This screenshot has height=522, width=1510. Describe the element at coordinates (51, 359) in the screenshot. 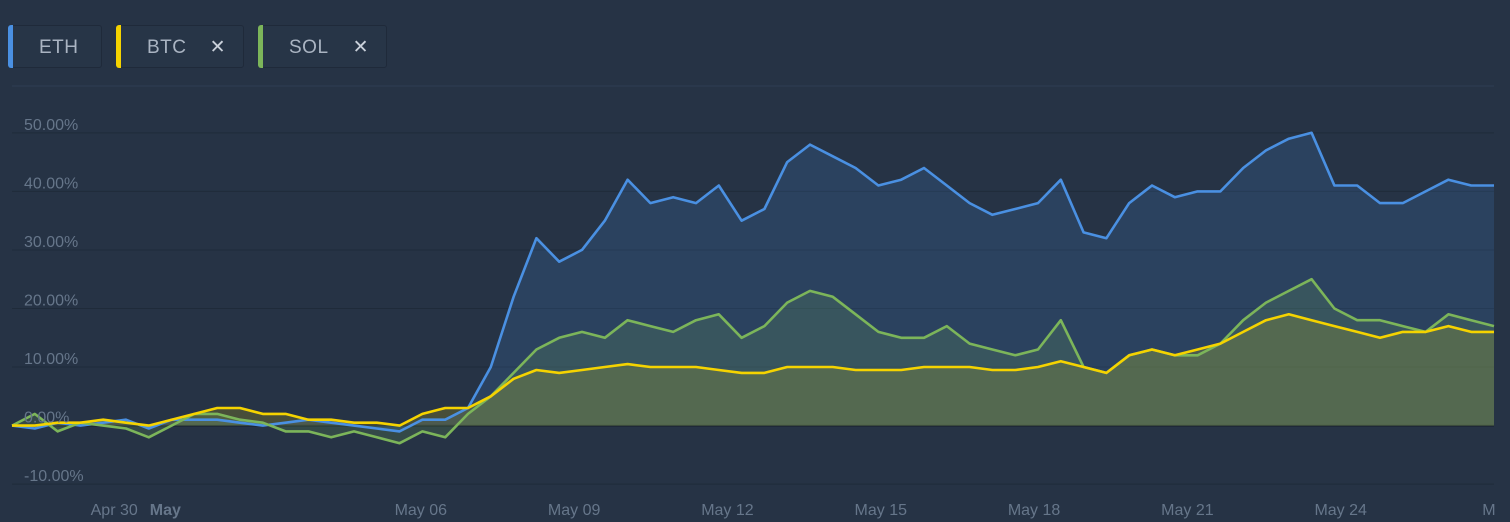

I see `y-tick-label: 10.00%` at that location.